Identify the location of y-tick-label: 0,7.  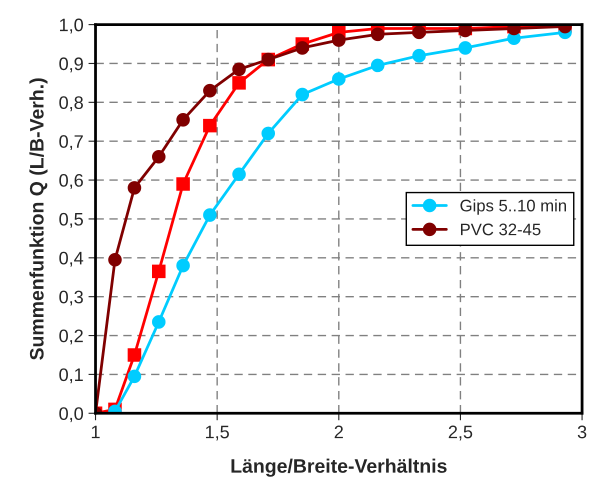
(71, 142).